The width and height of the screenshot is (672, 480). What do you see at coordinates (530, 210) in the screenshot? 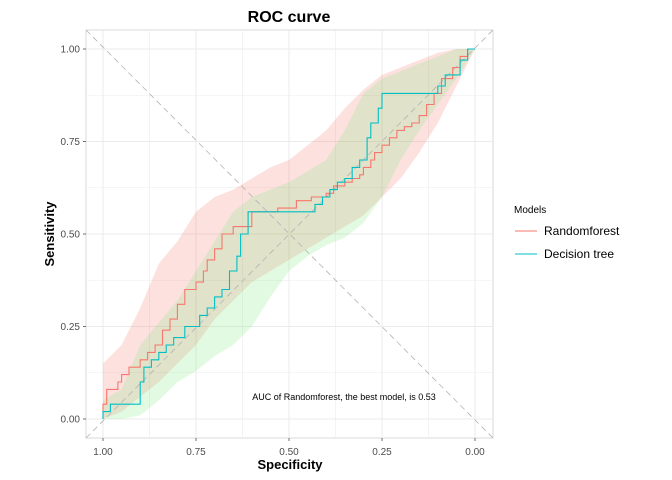
I see `legend-title: Models` at bounding box center [530, 210].